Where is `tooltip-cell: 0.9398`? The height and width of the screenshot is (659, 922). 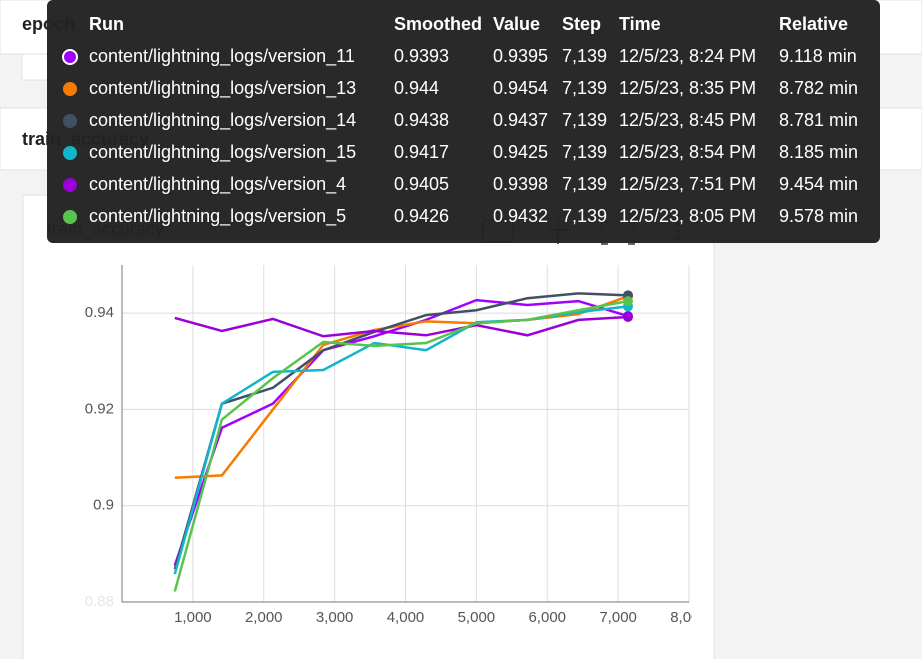
tooltip-cell: 0.9398 is located at coordinates (520, 184).